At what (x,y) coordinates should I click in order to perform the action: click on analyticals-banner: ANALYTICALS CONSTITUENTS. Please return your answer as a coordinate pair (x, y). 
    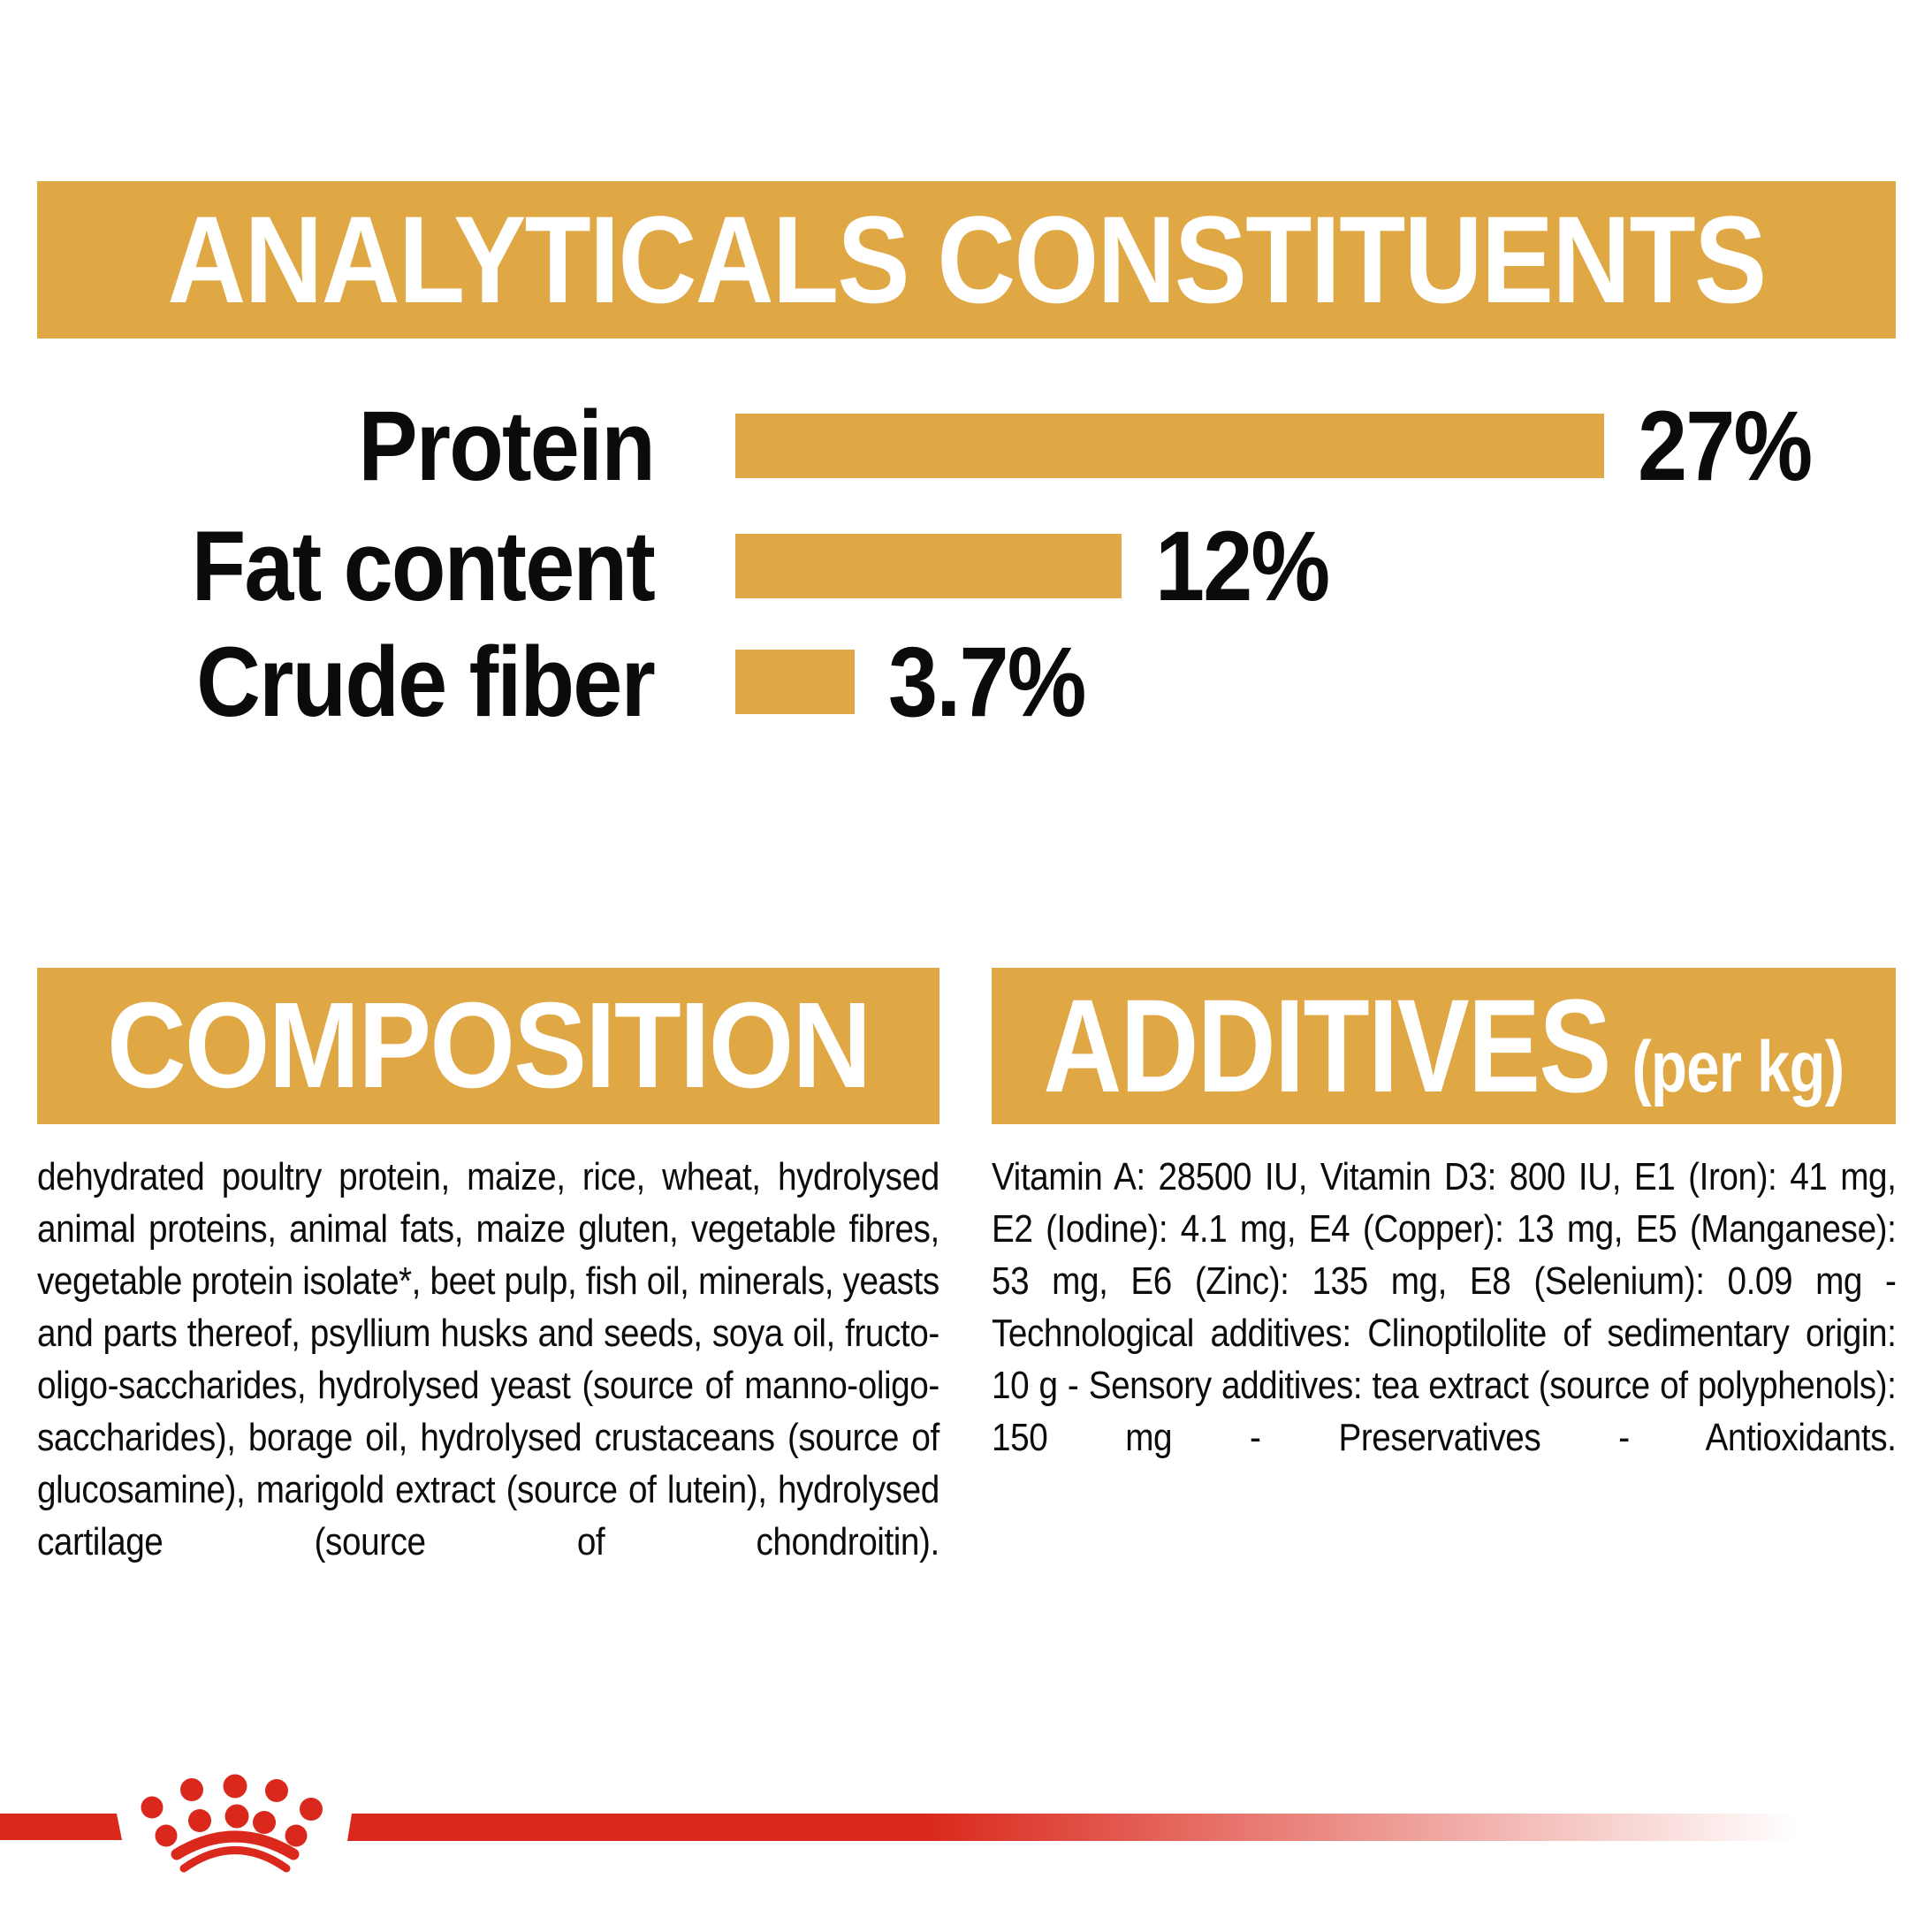
    Looking at the image, I should click on (966, 260).